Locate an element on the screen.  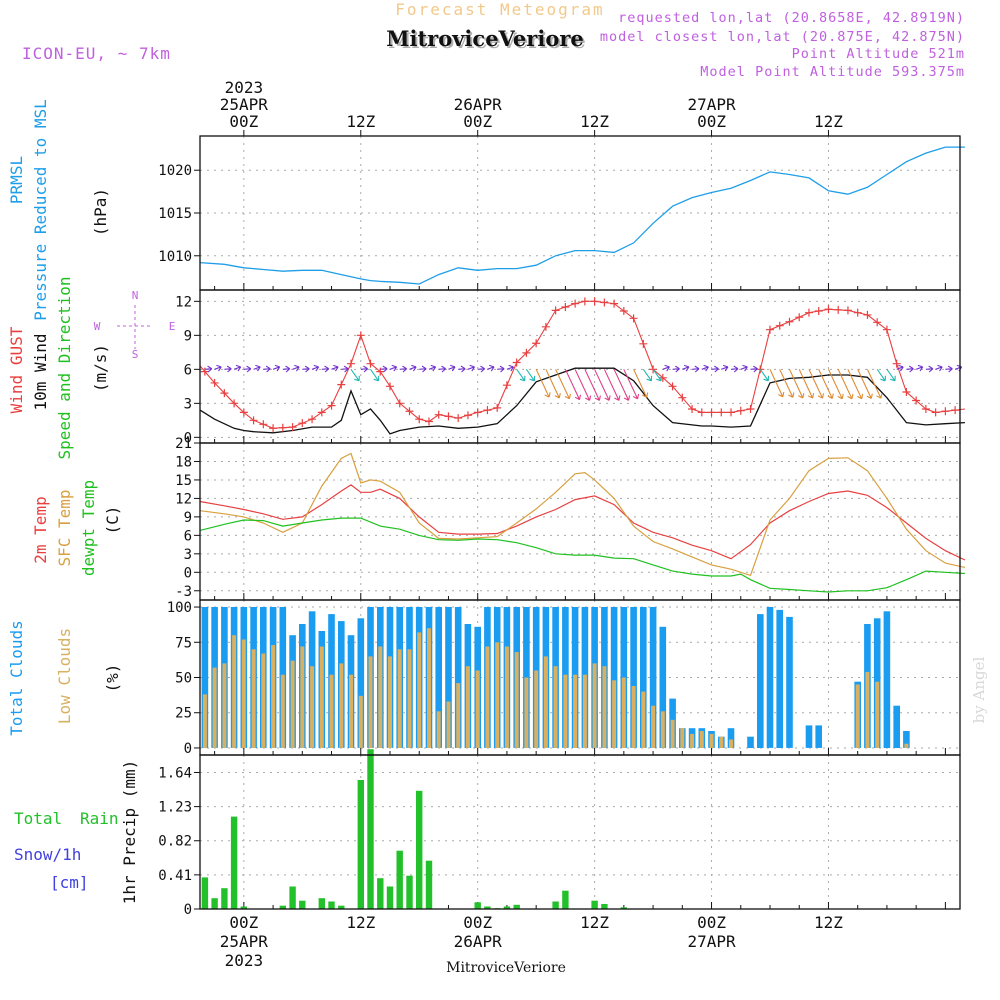
bottom-time-label: 12Z is located at coordinates (360, 922).